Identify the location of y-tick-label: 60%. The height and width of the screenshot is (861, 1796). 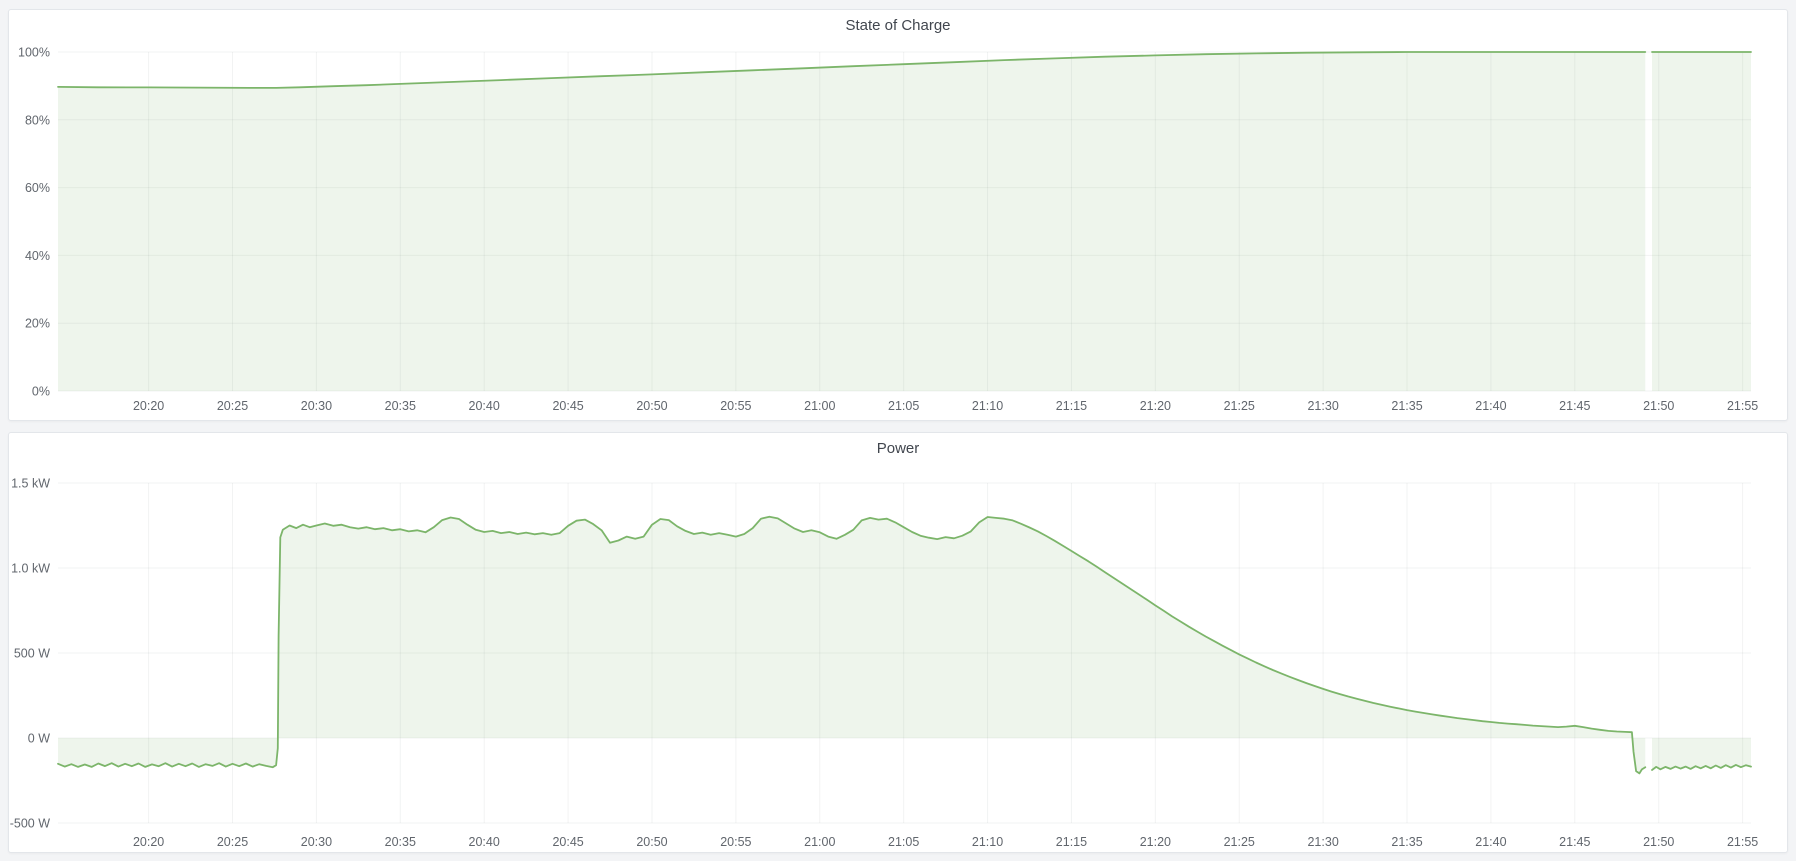
(37, 188).